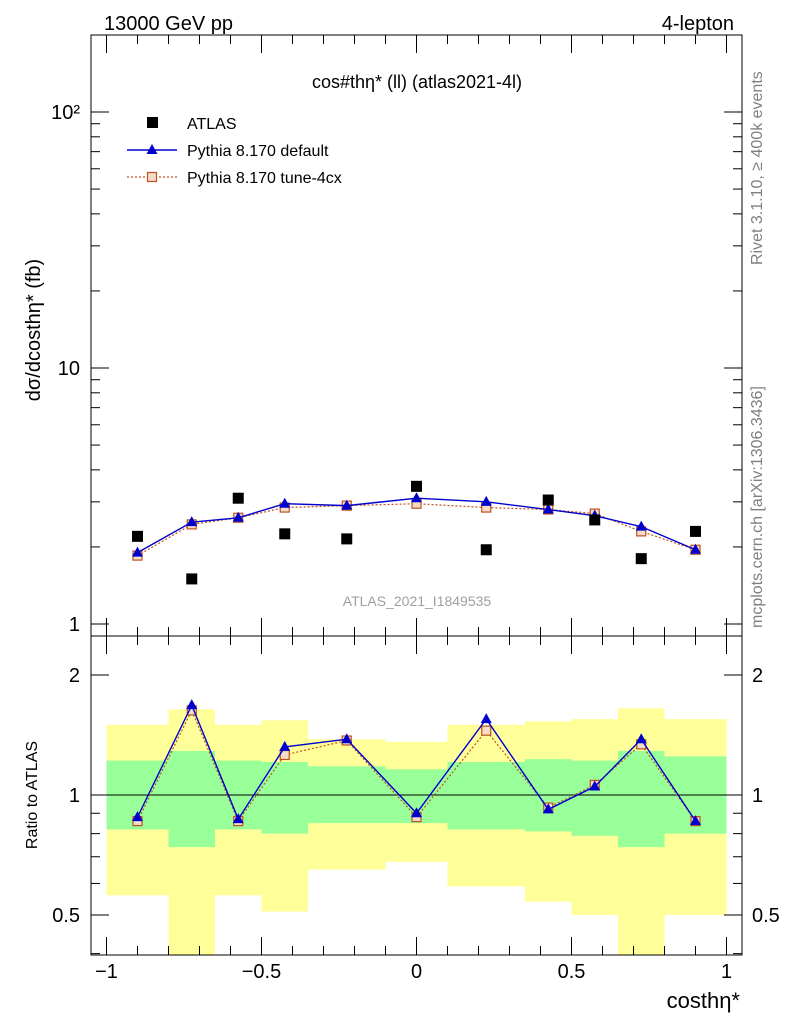 The image size is (786, 1024). I want to click on x-tick-label: −0.5, so click(261, 972).